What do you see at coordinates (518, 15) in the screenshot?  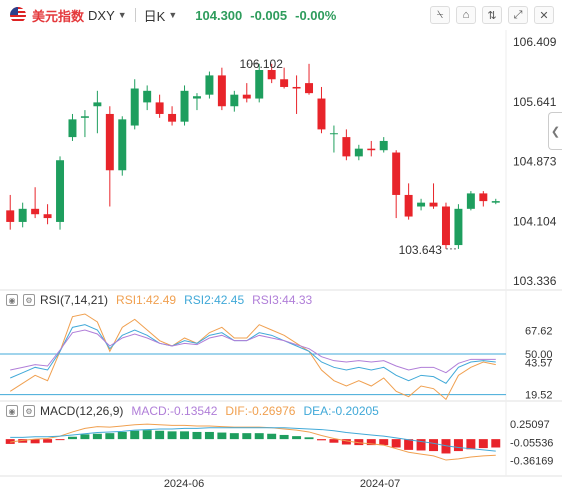 I see `fullscreen-icon: ⤢` at bounding box center [518, 15].